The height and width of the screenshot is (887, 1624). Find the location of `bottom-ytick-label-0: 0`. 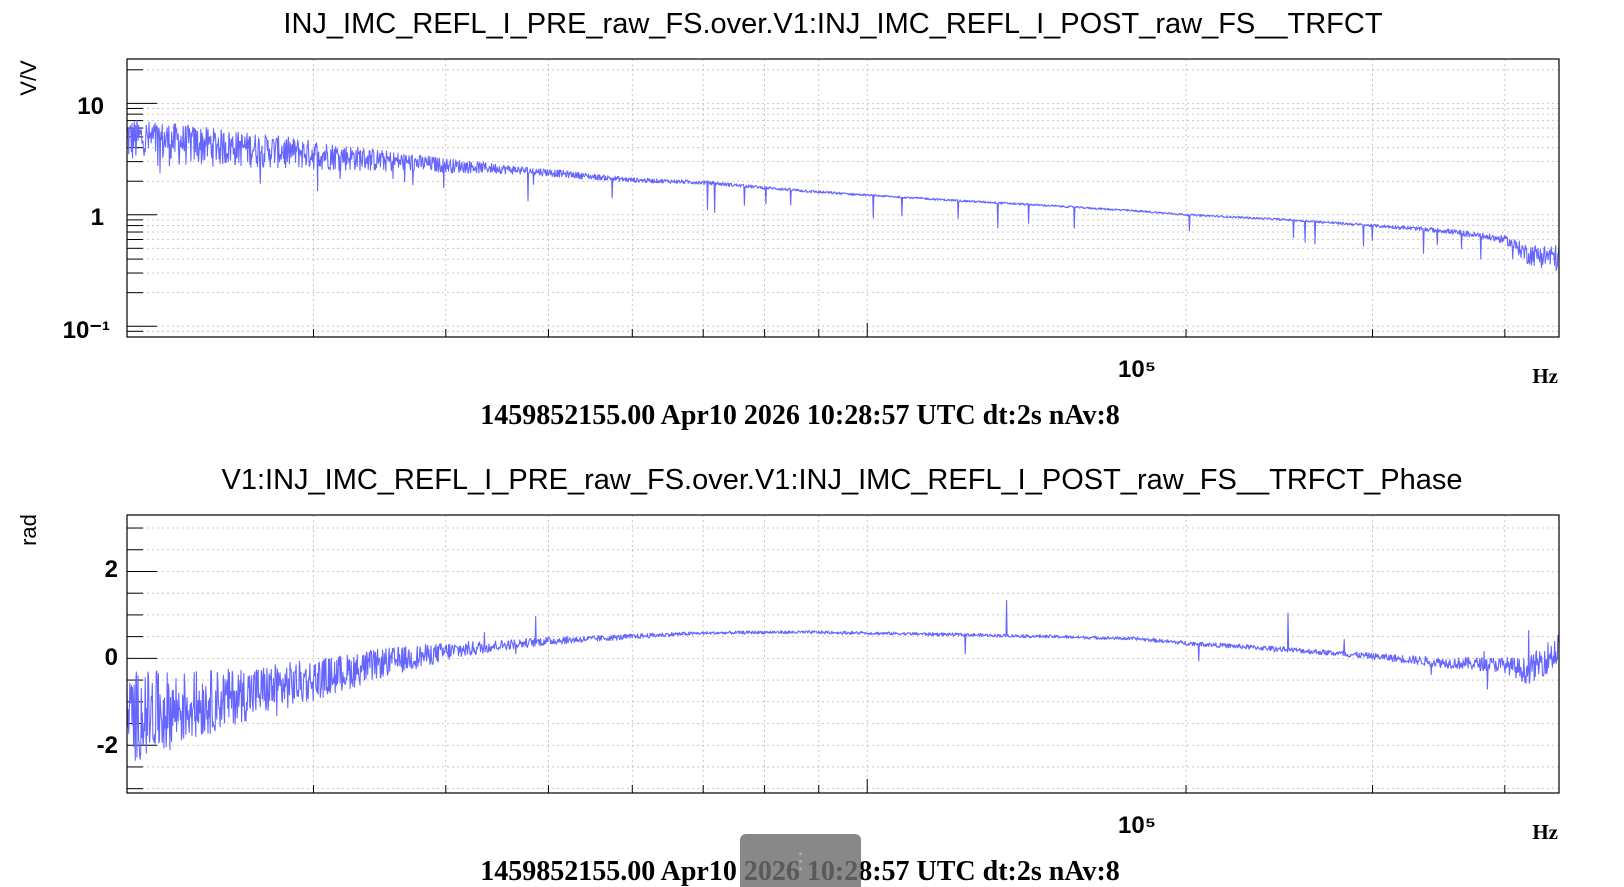

bottom-ytick-label-0: 0 is located at coordinates (111, 657).